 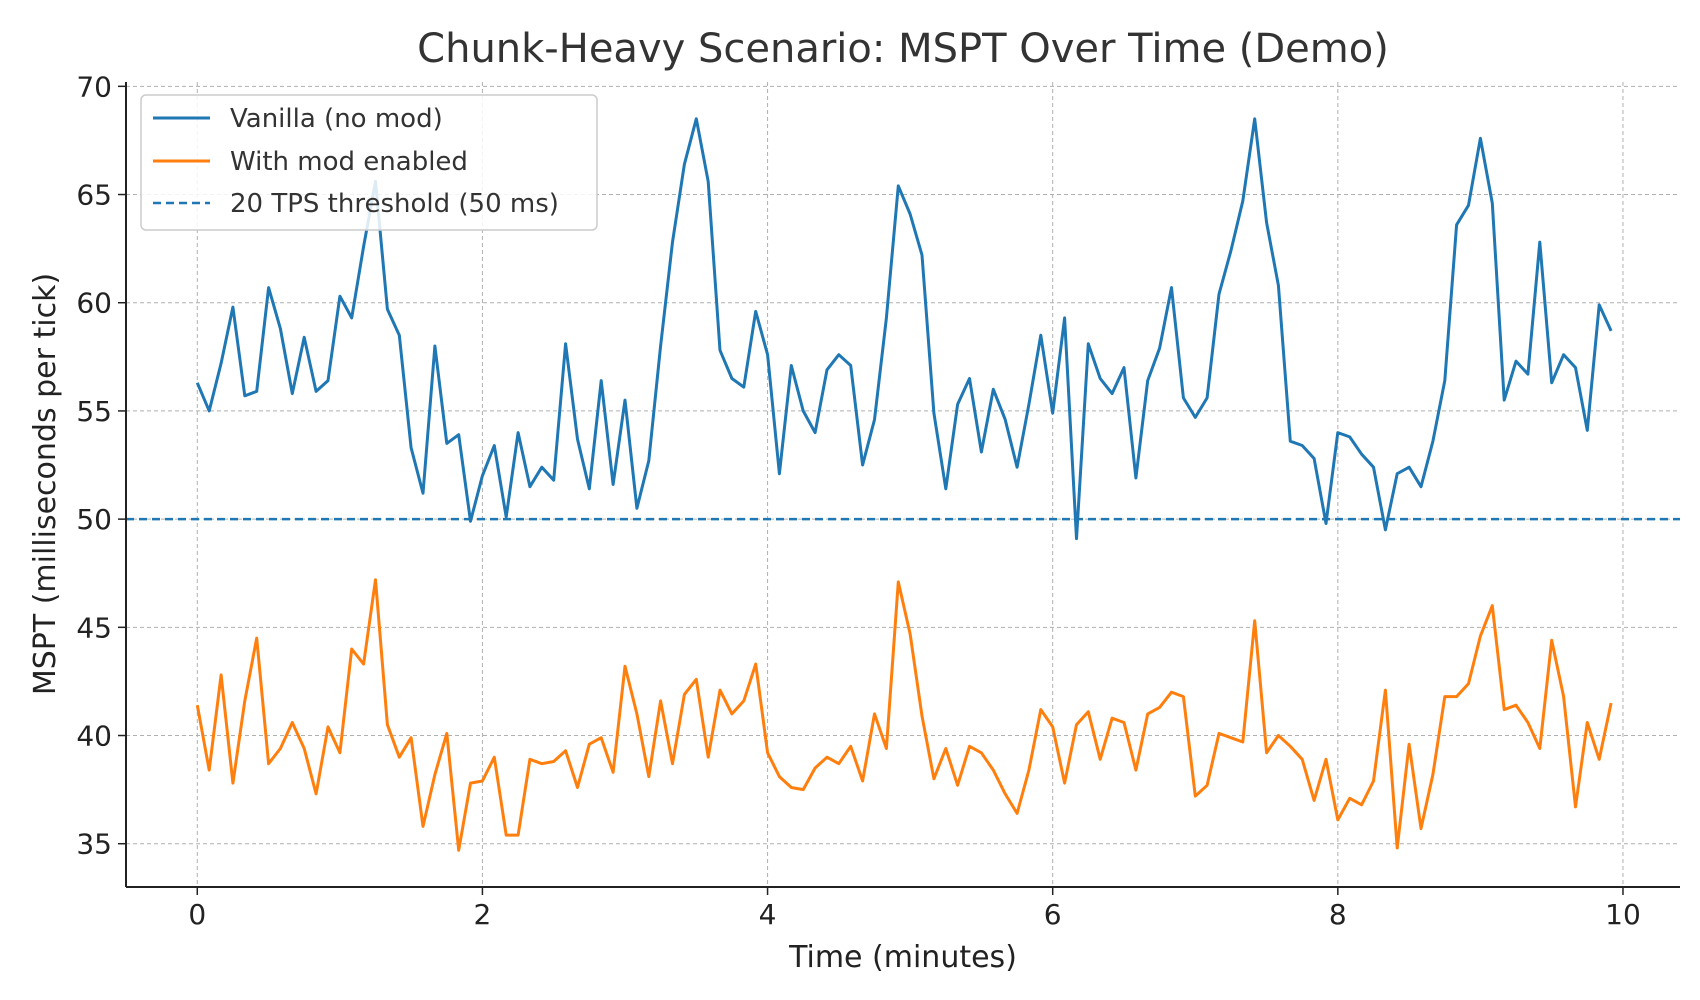 I want to click on x-tick-label: 2, so click(x=483, y=914).